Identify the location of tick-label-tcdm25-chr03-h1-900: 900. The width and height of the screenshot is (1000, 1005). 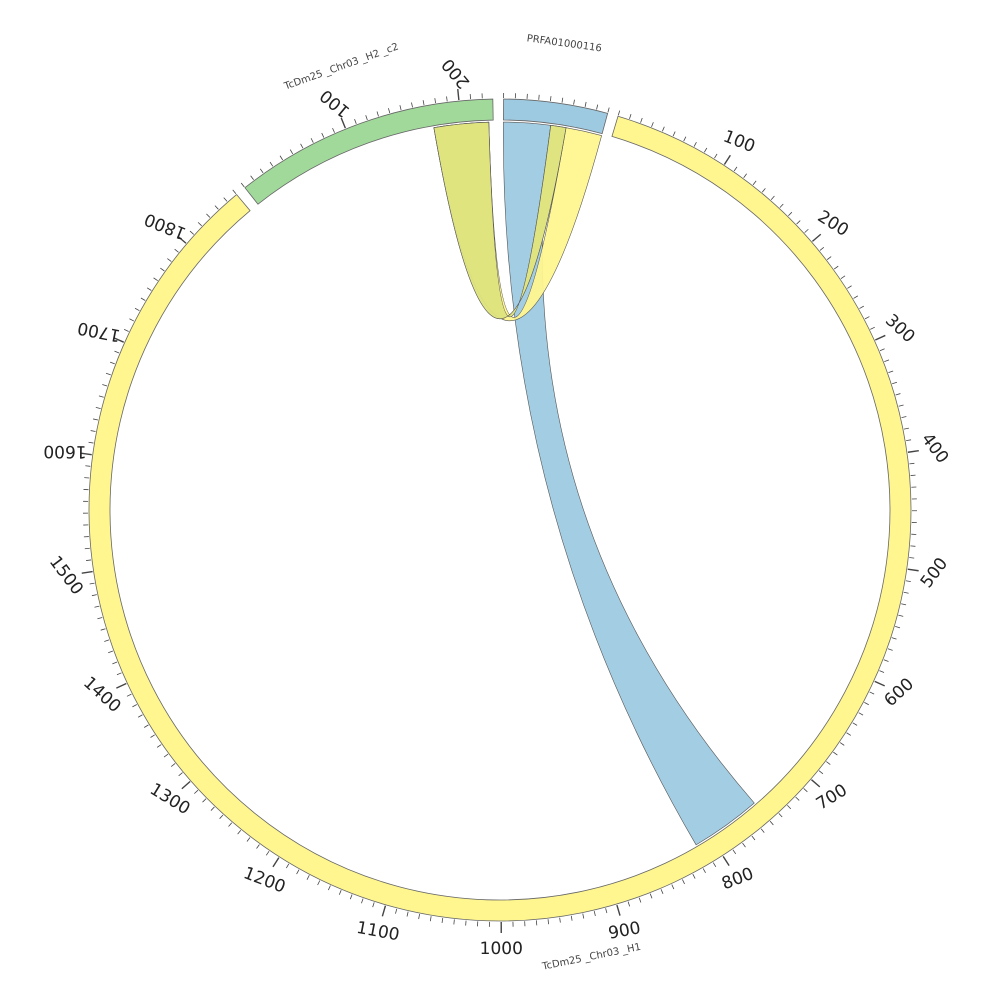
(625, 931).